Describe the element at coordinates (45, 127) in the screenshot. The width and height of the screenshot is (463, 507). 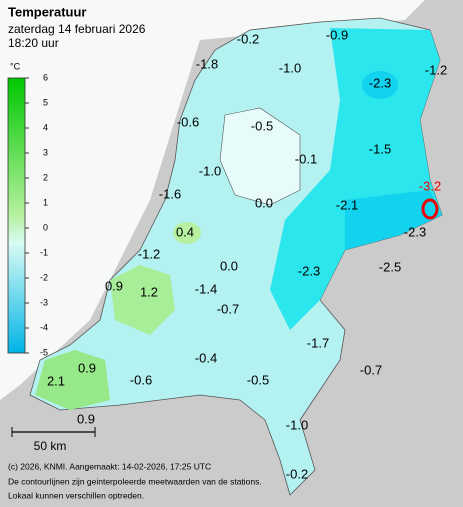
I see `legend-tick-label: 4` at that location.